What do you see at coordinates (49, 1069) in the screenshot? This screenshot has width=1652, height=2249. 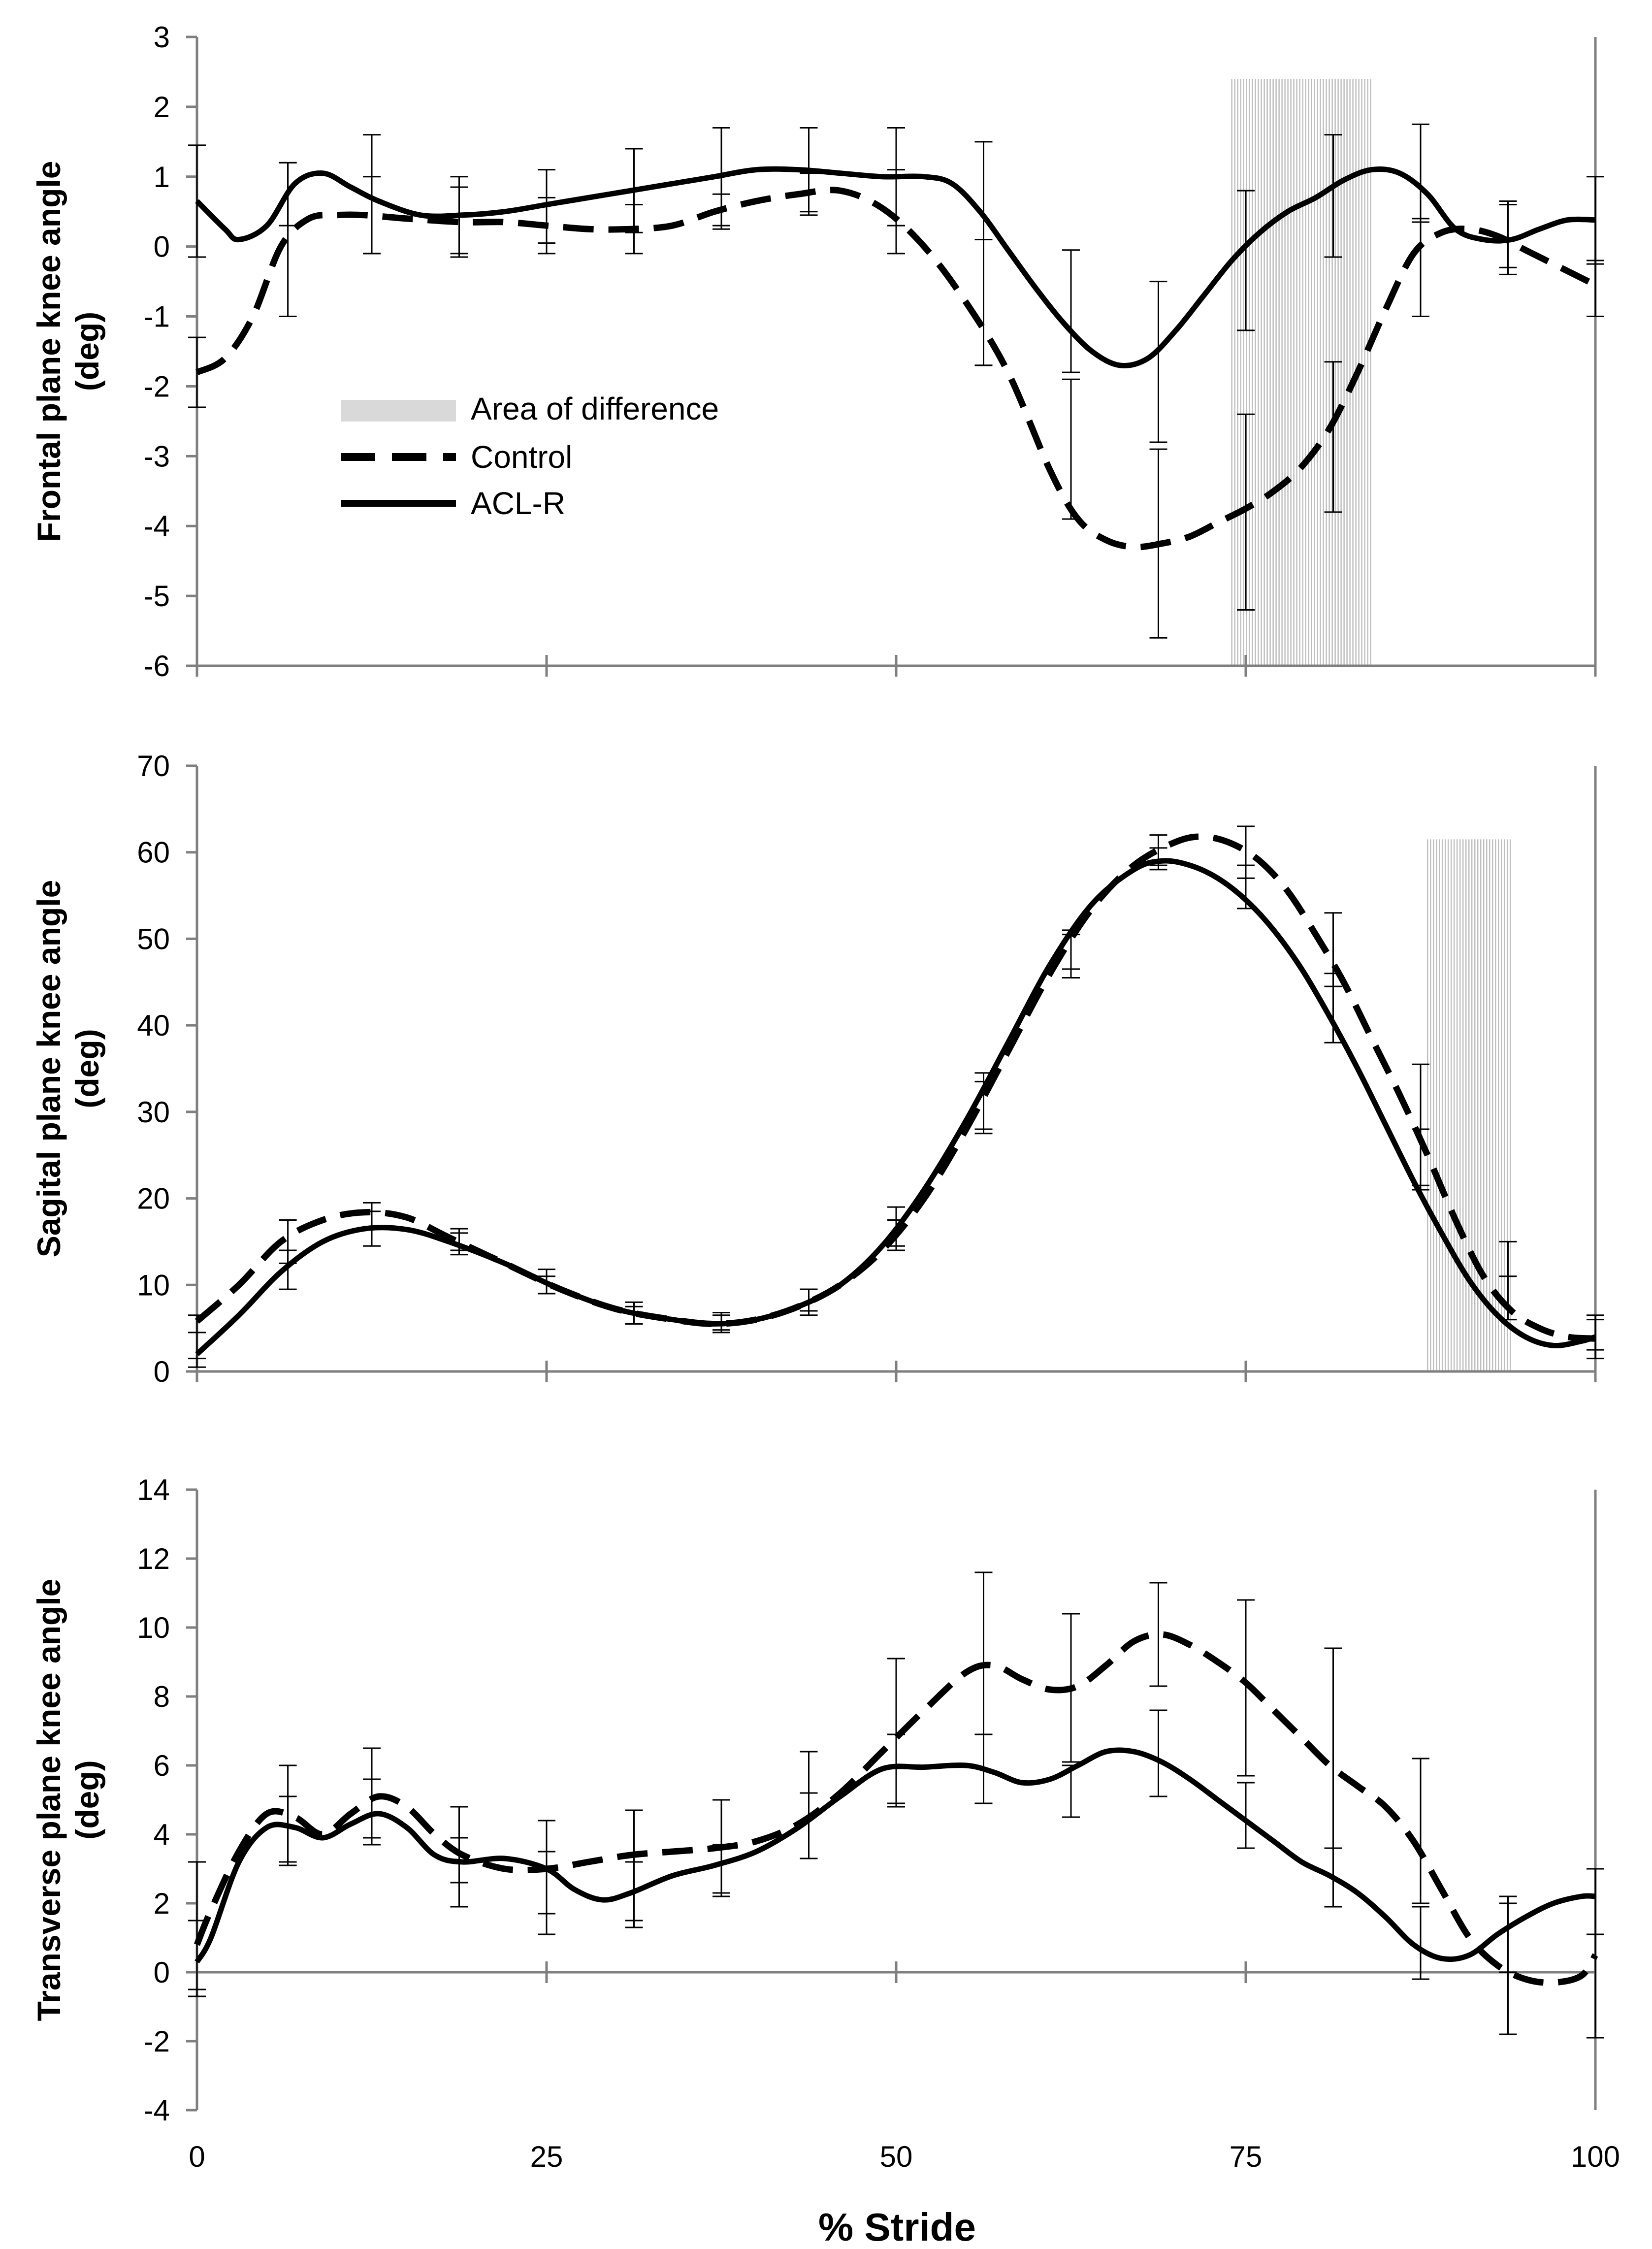 I see `y-axis-title-line: Sagital plane knee angle` at bounding box center [49, 1069].